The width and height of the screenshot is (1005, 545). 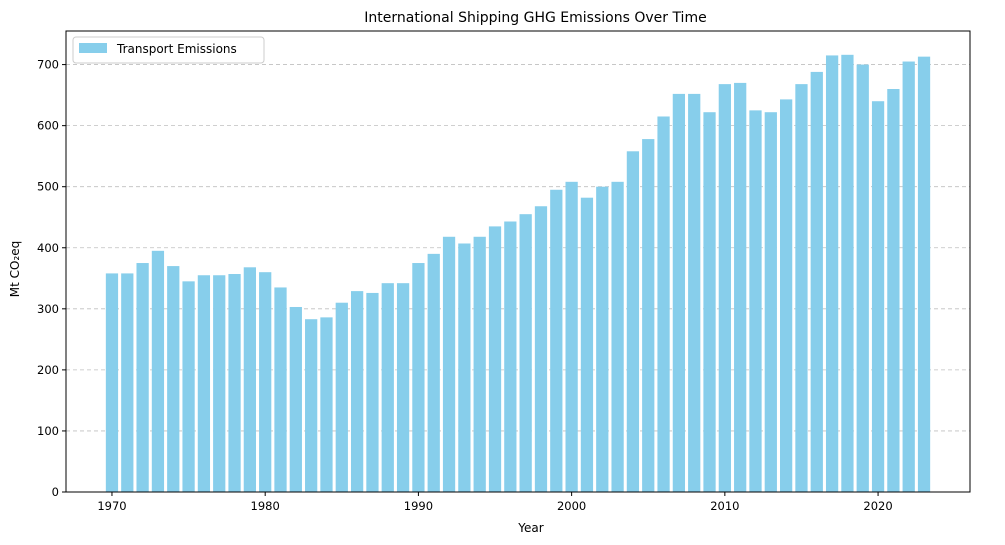 What do you see at coordinates (479, 364) in the screenshot?
I see `bar-1994` at bounding box center [479, 364].